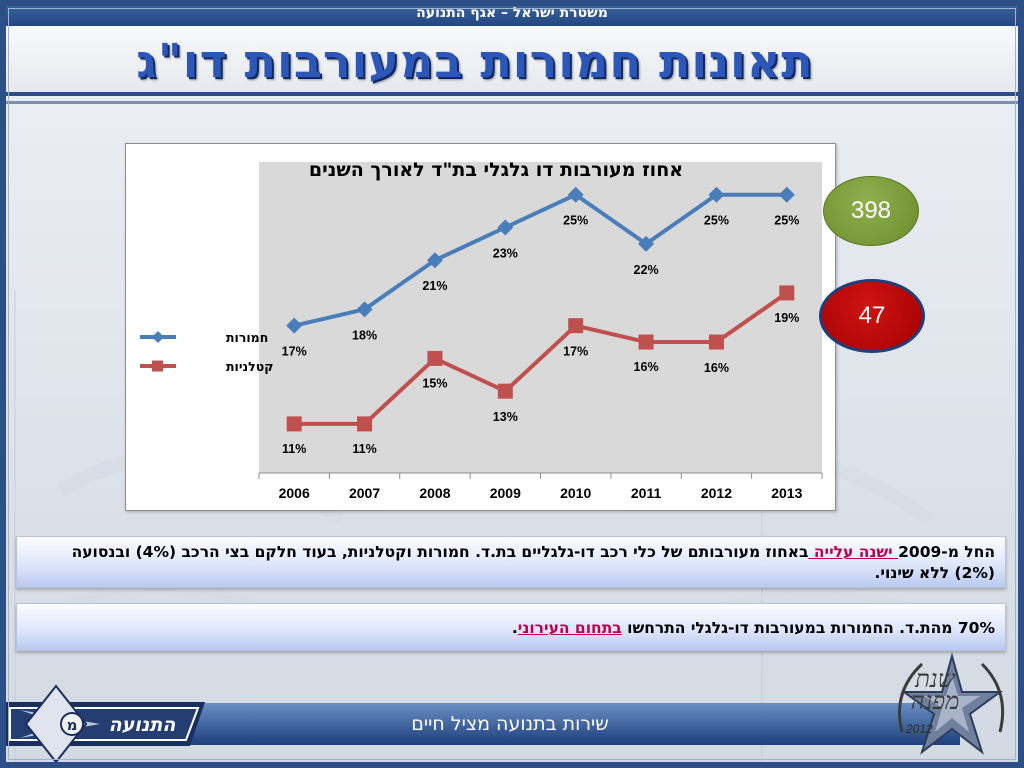 This screenshot has width=1024, height=768. I want to click on data-label: 23%, so click(505, 253).